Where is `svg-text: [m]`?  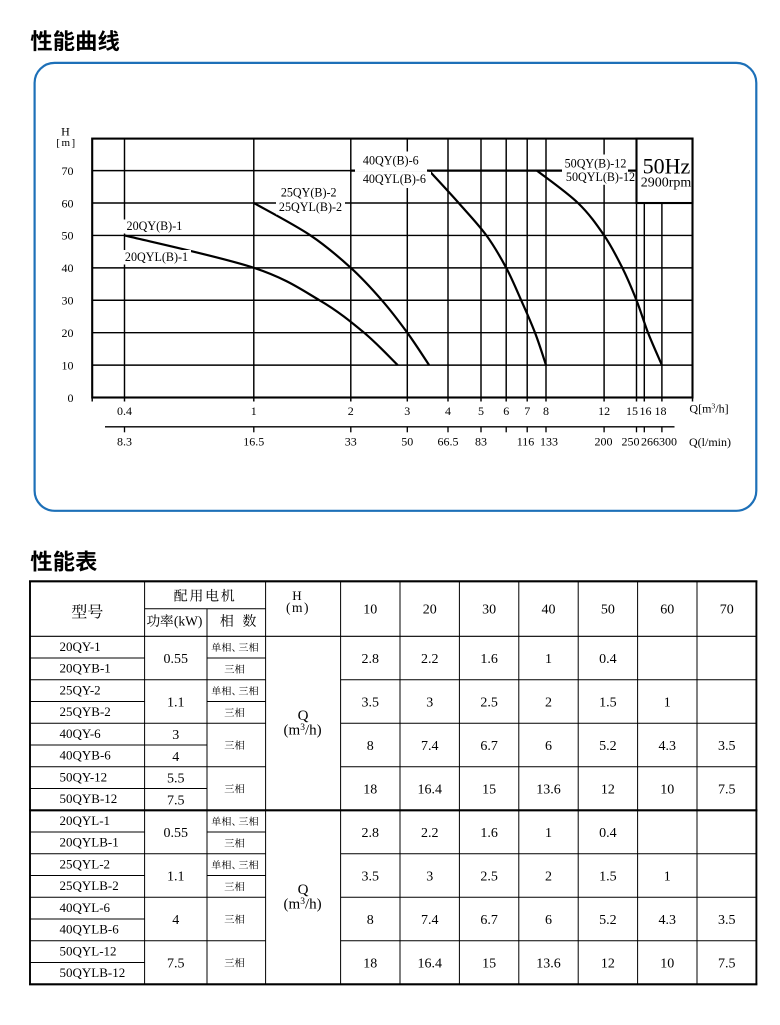 svg-text: [m] is located at coordinates (66, 143).